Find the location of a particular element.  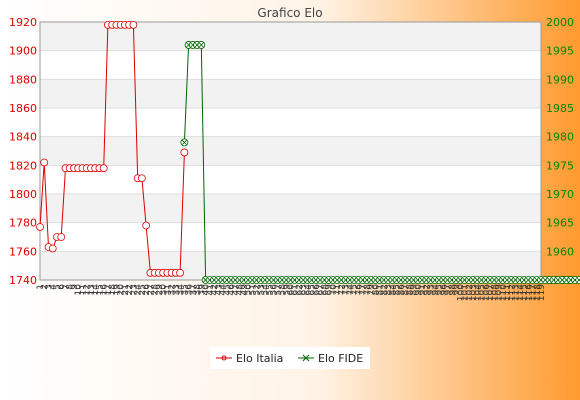

x-tick-label: 58 is located at coordinates (283, 290).